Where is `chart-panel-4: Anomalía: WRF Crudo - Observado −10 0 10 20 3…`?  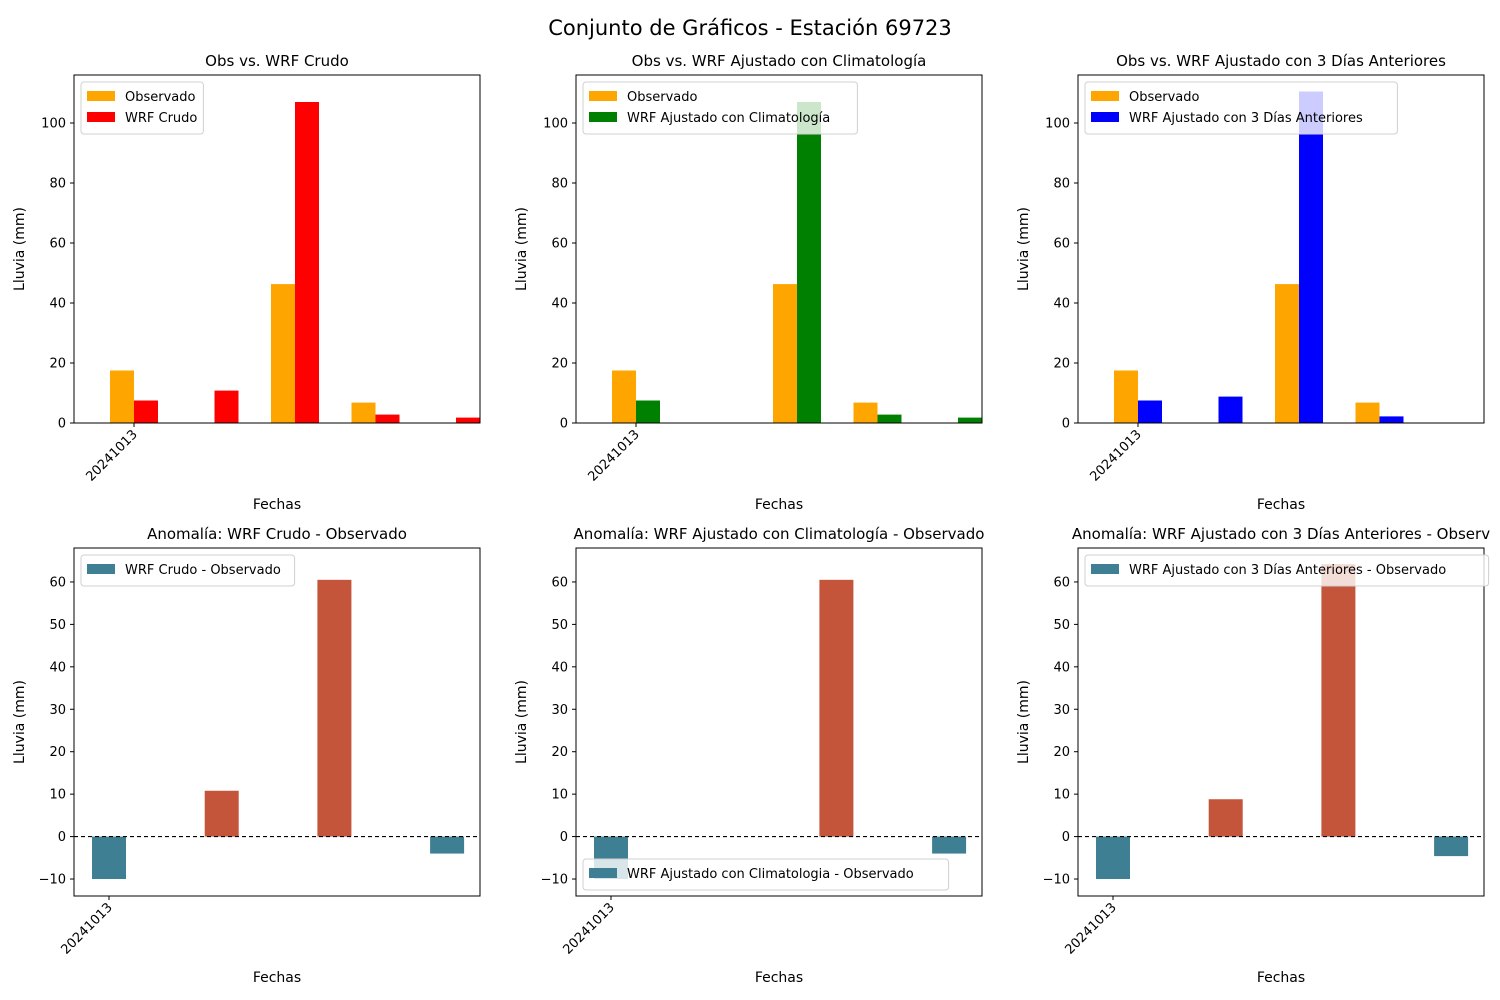 chart-panel-4: Anomalía: WRF Crudo - Observado −10 0 10 20 3… is located at coordinates (246, 755).